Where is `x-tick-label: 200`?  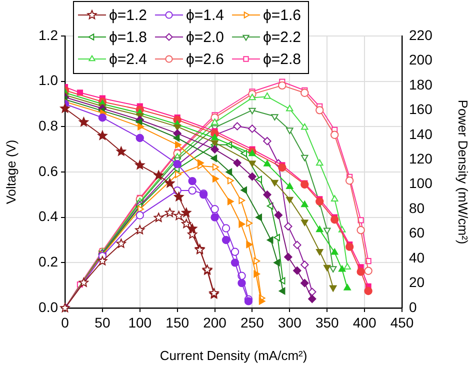
x-tick-label: 200 is located at coordinates (215, 322).